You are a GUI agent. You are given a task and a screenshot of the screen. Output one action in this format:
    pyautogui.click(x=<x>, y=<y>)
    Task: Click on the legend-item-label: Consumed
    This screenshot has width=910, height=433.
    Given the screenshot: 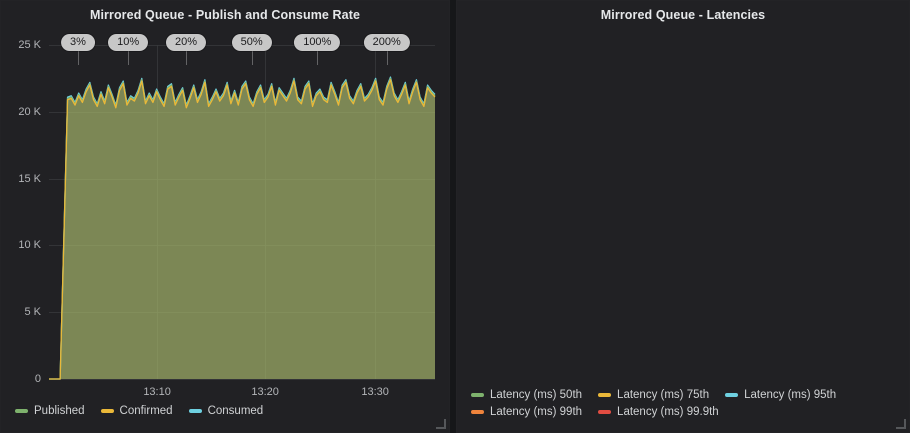 What is the action you would take?
    pyautogui.click(x=235, y=411)
    